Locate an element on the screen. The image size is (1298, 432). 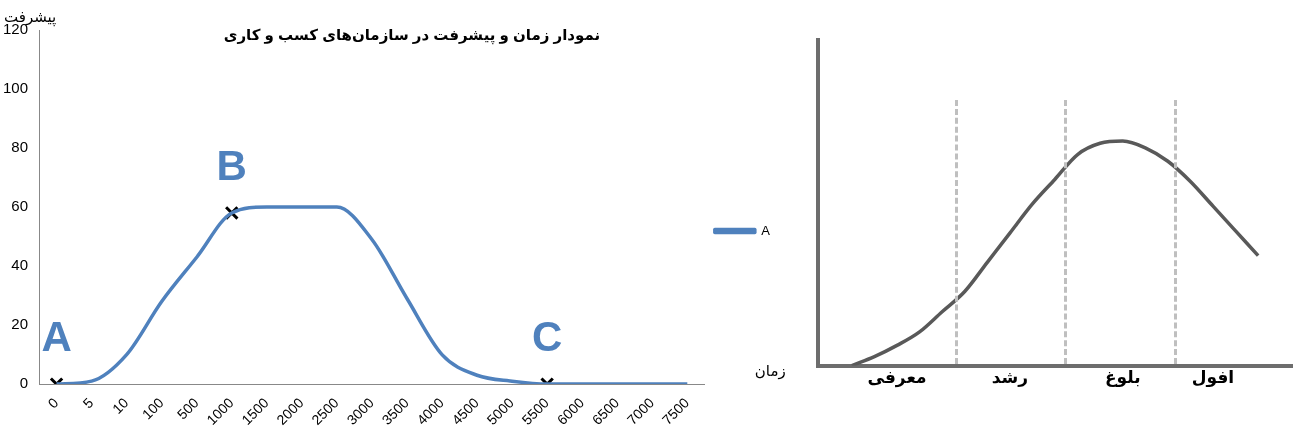
x-tick-label: 0 is located at coordinates (53, 403).